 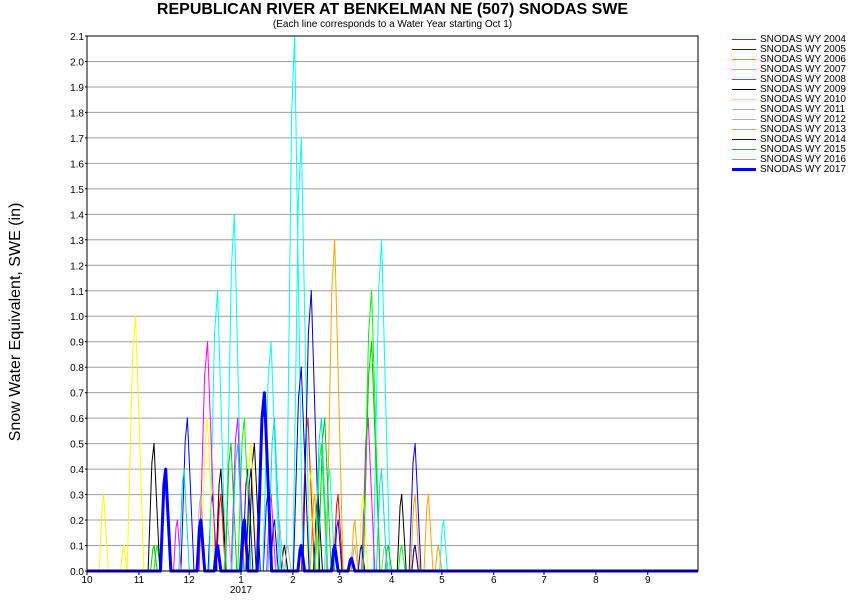 What do you see at coordinates (241, 580) in the screenshot?
I see `x-tick-label: 1` at bounding box center [241, 580].